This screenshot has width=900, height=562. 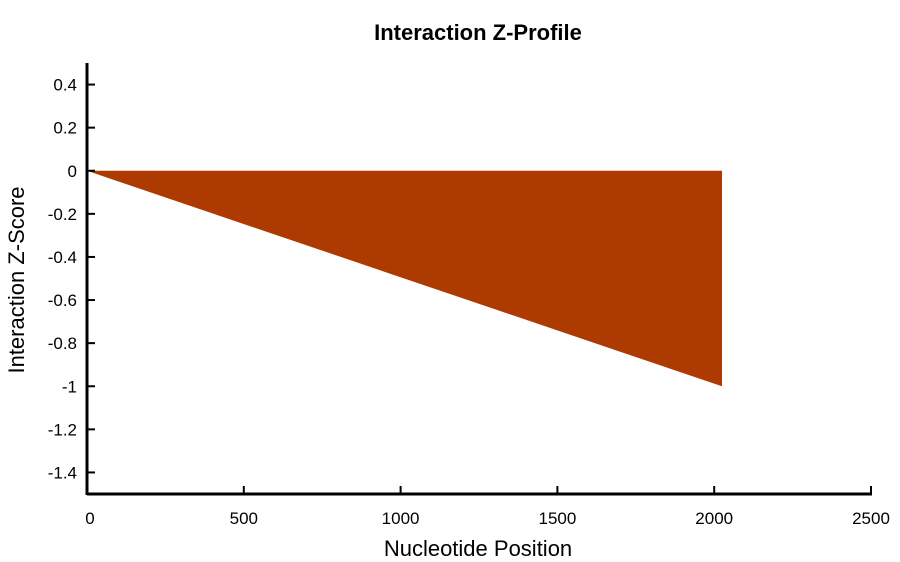 I want to click on chart-title: Interaction Z-Profile, so click(x=478, y=32).